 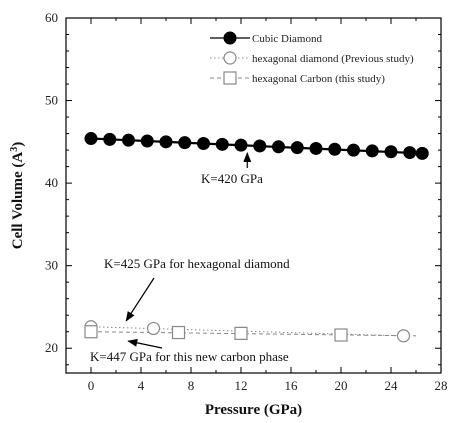 What do you see at coordinates (191, 385) in the screenshot?
I see `x-tick-label: 8` at bounding box center [191, 385].